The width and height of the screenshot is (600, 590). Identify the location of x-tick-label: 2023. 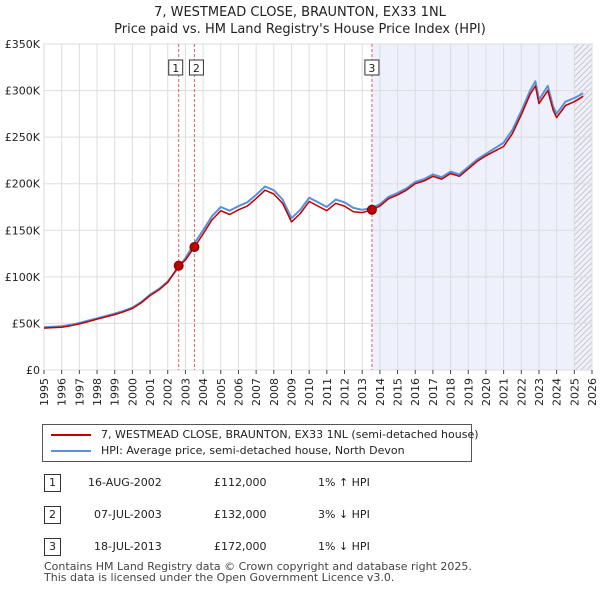
(539, 392).